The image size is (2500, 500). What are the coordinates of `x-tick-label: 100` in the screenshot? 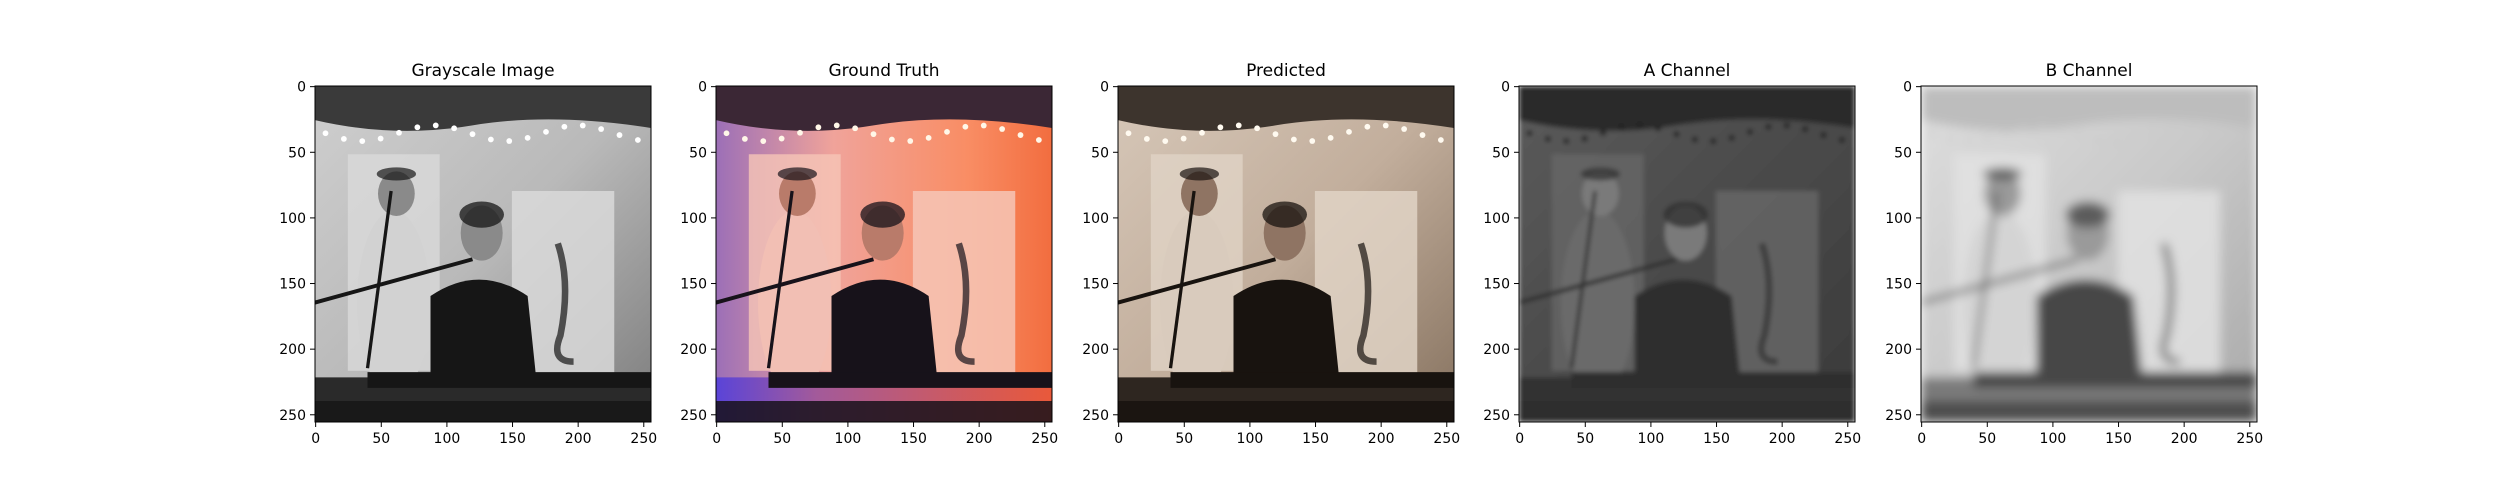 It's located at (1651, 439).